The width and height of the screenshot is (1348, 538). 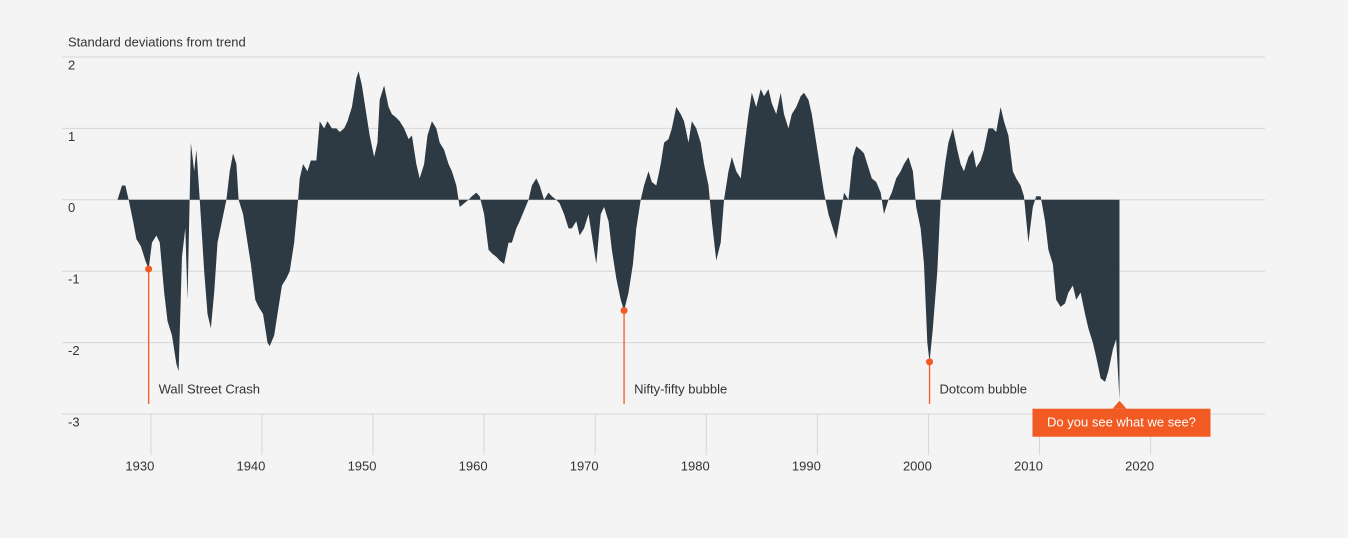 What do you see at coordinates (250, 465) in the screenshot?
I see `x-tick-label: 1940` at bounding box center [250, 465].